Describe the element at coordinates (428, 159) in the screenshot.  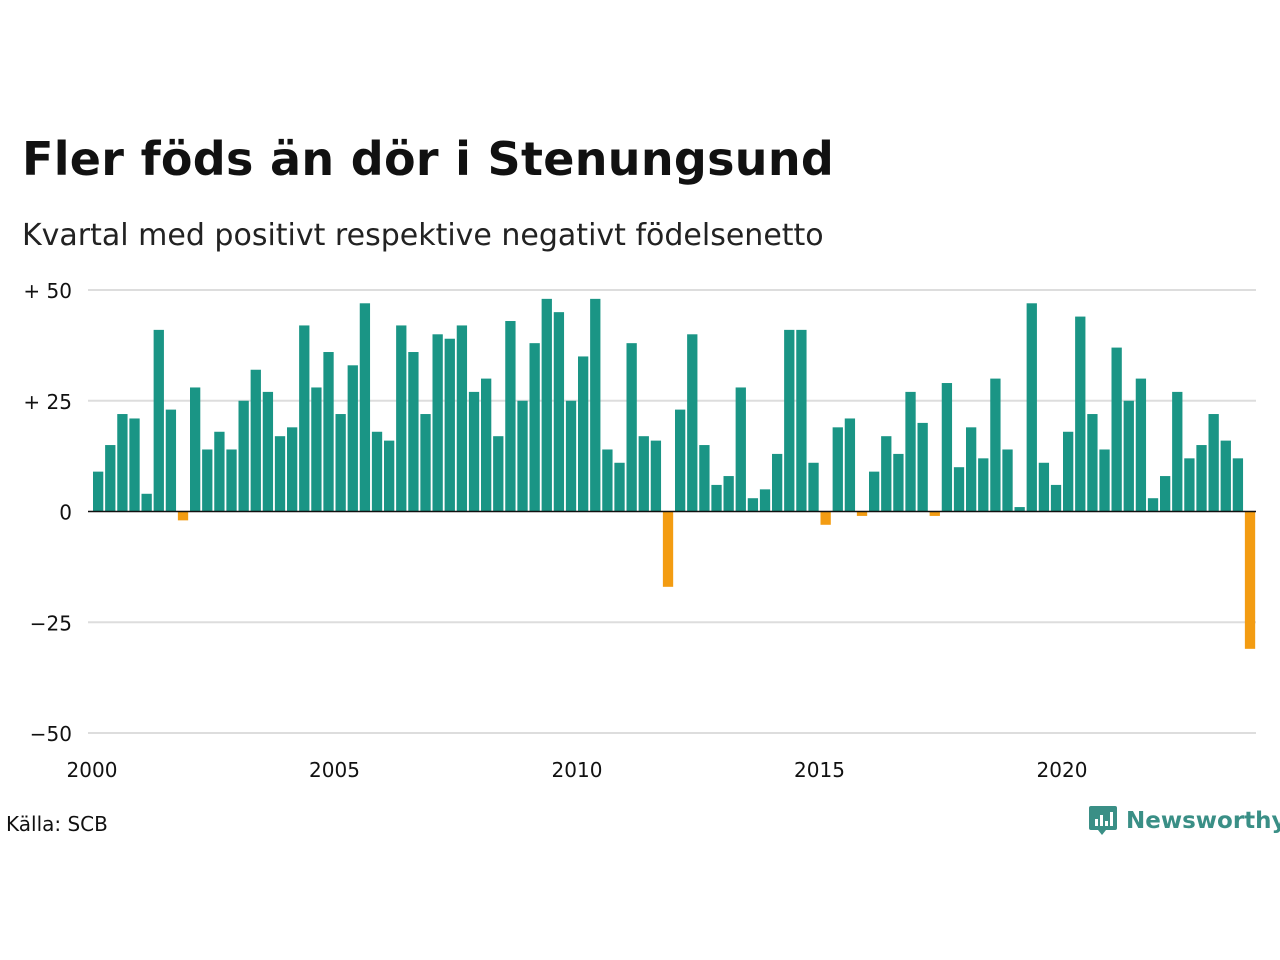
I see `chart-title: Fler föds än dör i Stenungsund` at that location.